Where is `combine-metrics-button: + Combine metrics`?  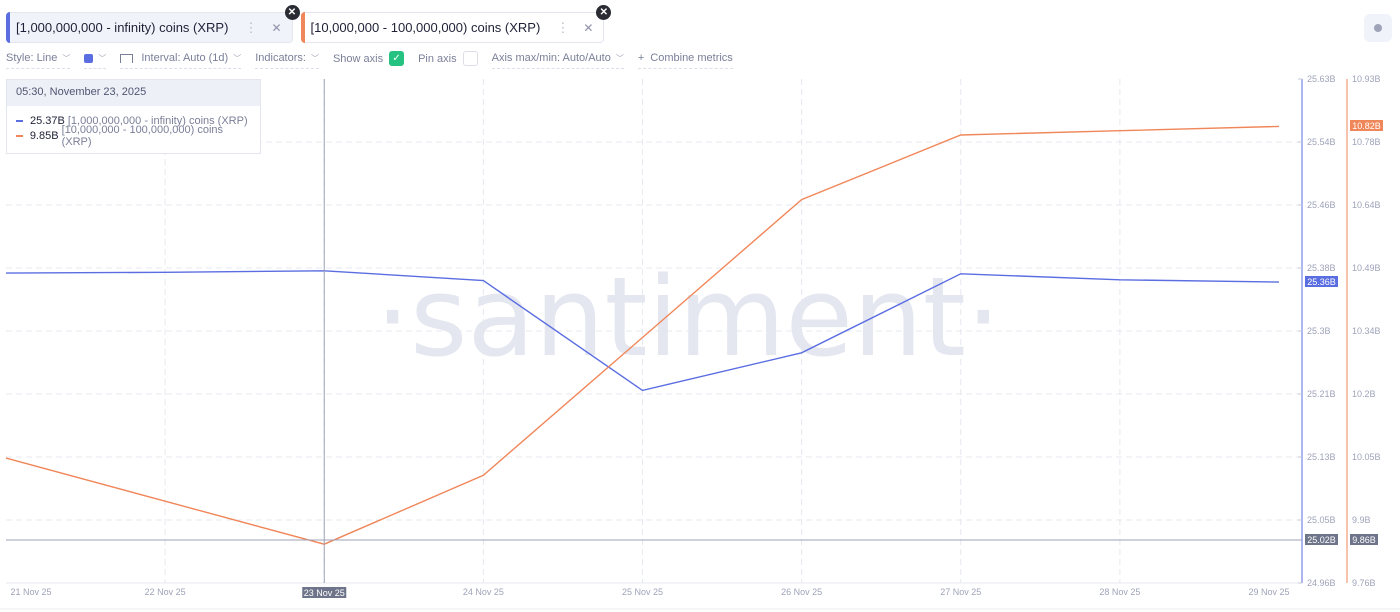
combine-metrics-button: + Combine metrics is located at coordinates (685, 60).